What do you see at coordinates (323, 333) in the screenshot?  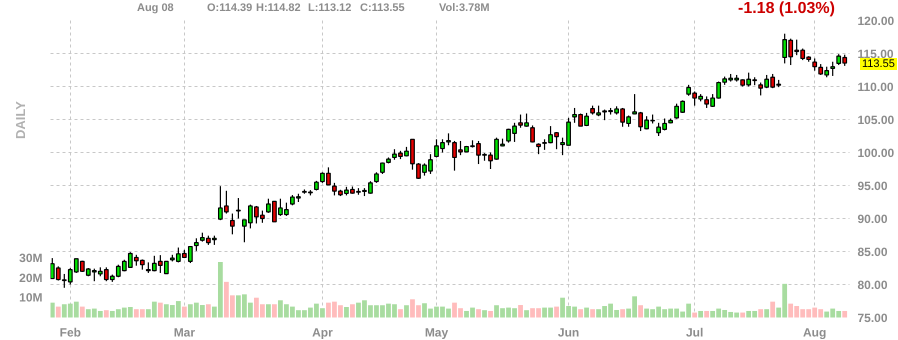 I see `x-tick-label: Apr` at bounding box center [323, 333].